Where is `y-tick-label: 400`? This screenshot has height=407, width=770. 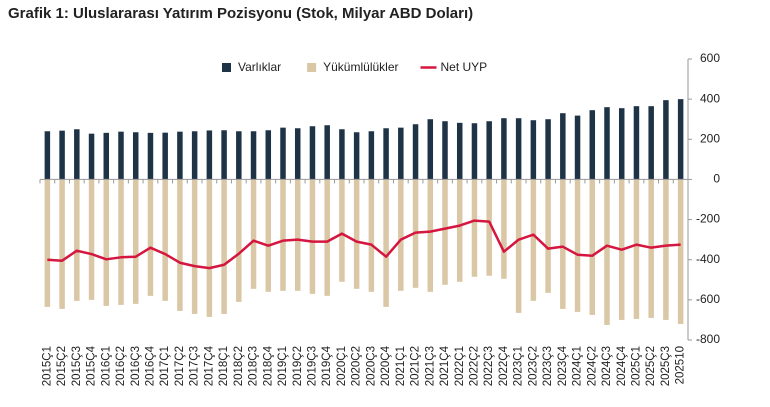 y-tick-label: 400 is located at coordinates (710, 98).